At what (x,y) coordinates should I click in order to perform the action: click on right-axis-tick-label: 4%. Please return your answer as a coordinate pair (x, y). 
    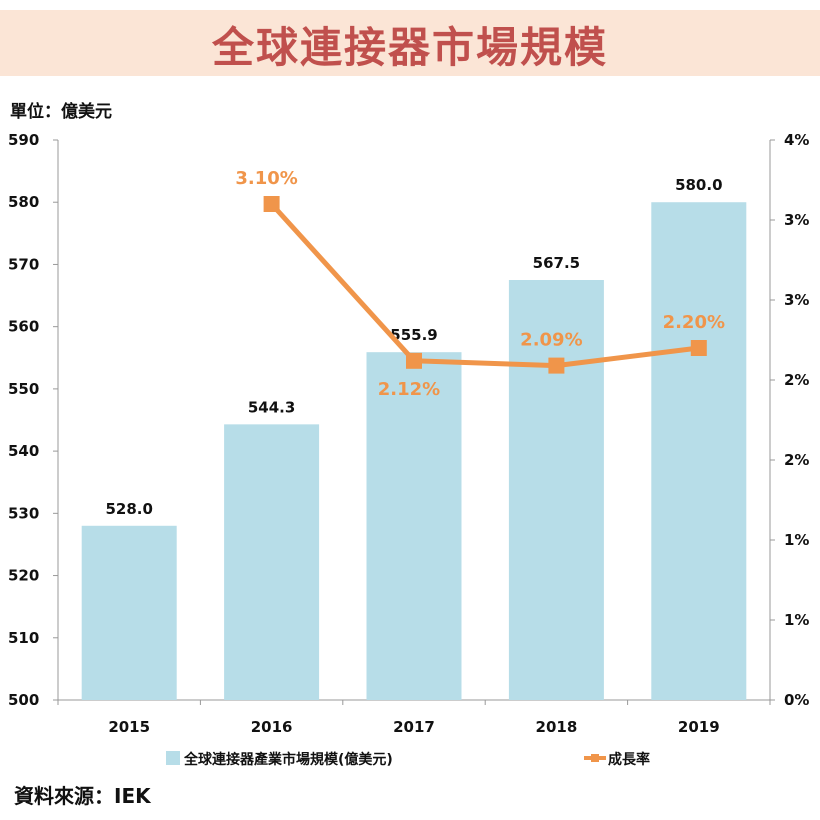
    Looking at the image, I should click on (796, 140).